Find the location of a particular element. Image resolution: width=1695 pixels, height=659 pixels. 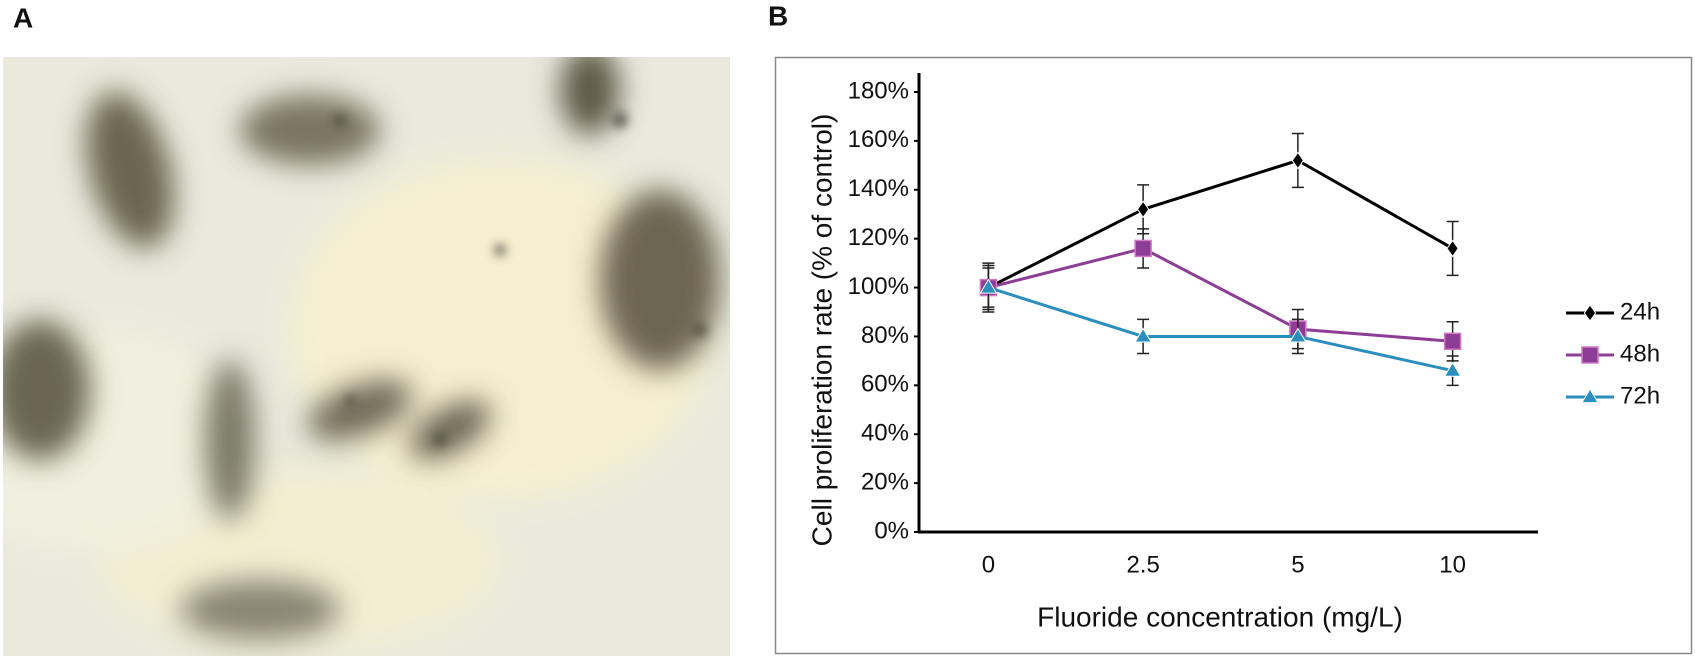

y-tick-label: 140% is located at coordinates (878, 188).